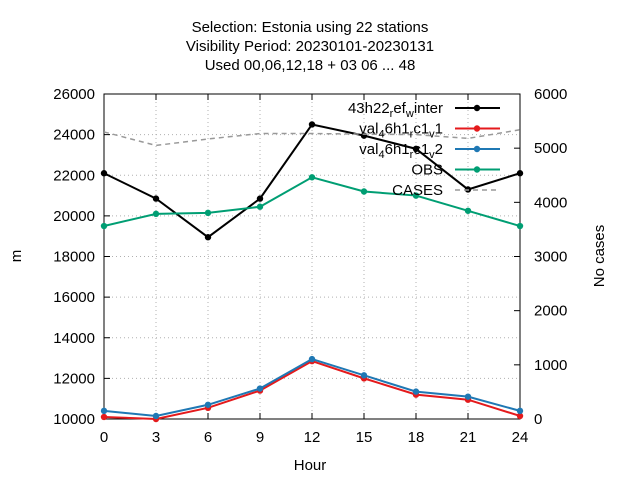  Describe the element at coordinates (74, 135) in the screenshot. I see `y-tick-label: 24000` at that location.